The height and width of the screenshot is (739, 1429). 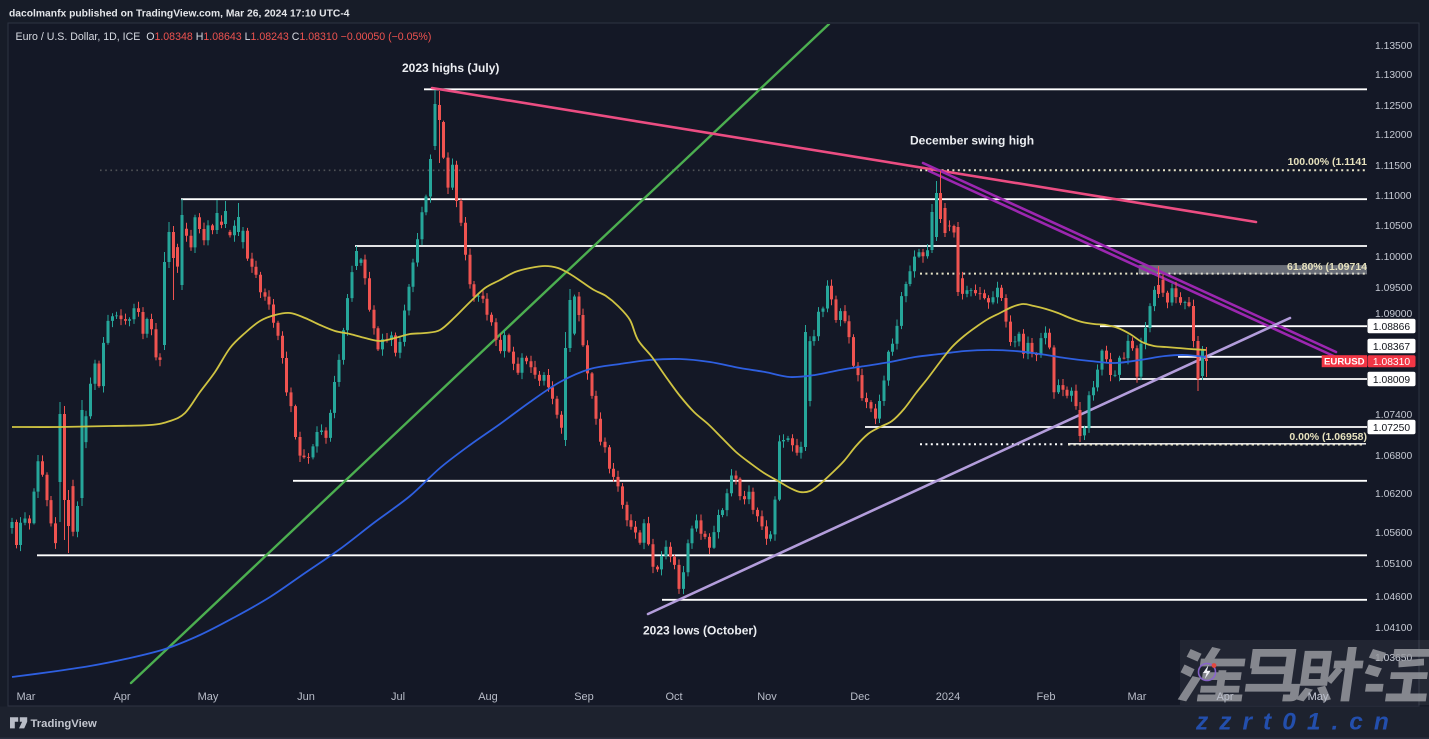 I want to click on svg-text: 1.12500, so click(x=1393, y=106).